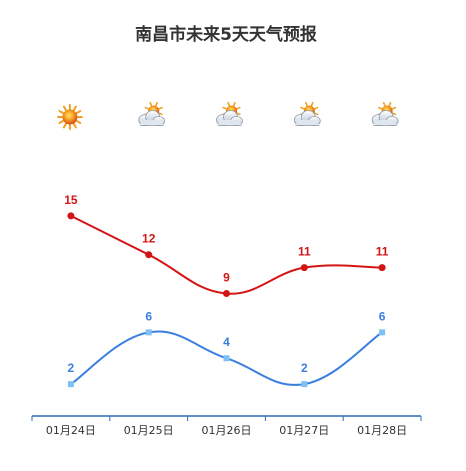 The width and height of the screenshot is (466, 471). I want to click on x-axis: 01月24日 01月25日 01月26日 01月27日 01月28日, so click(226, 426).